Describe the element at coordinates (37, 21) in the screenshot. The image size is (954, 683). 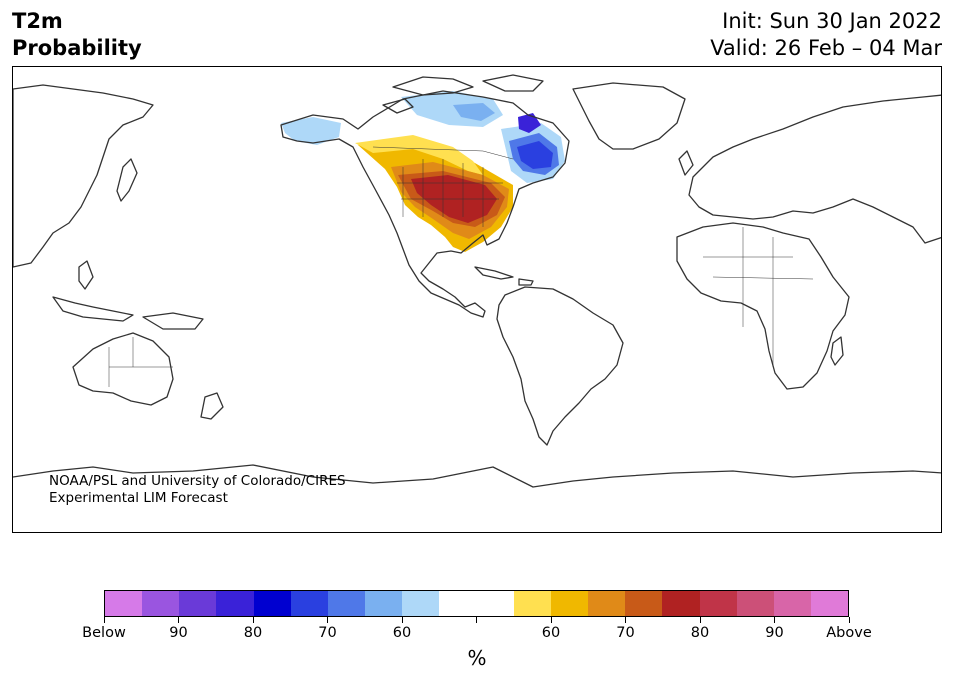
I see `variable-title: T2m` at that location.